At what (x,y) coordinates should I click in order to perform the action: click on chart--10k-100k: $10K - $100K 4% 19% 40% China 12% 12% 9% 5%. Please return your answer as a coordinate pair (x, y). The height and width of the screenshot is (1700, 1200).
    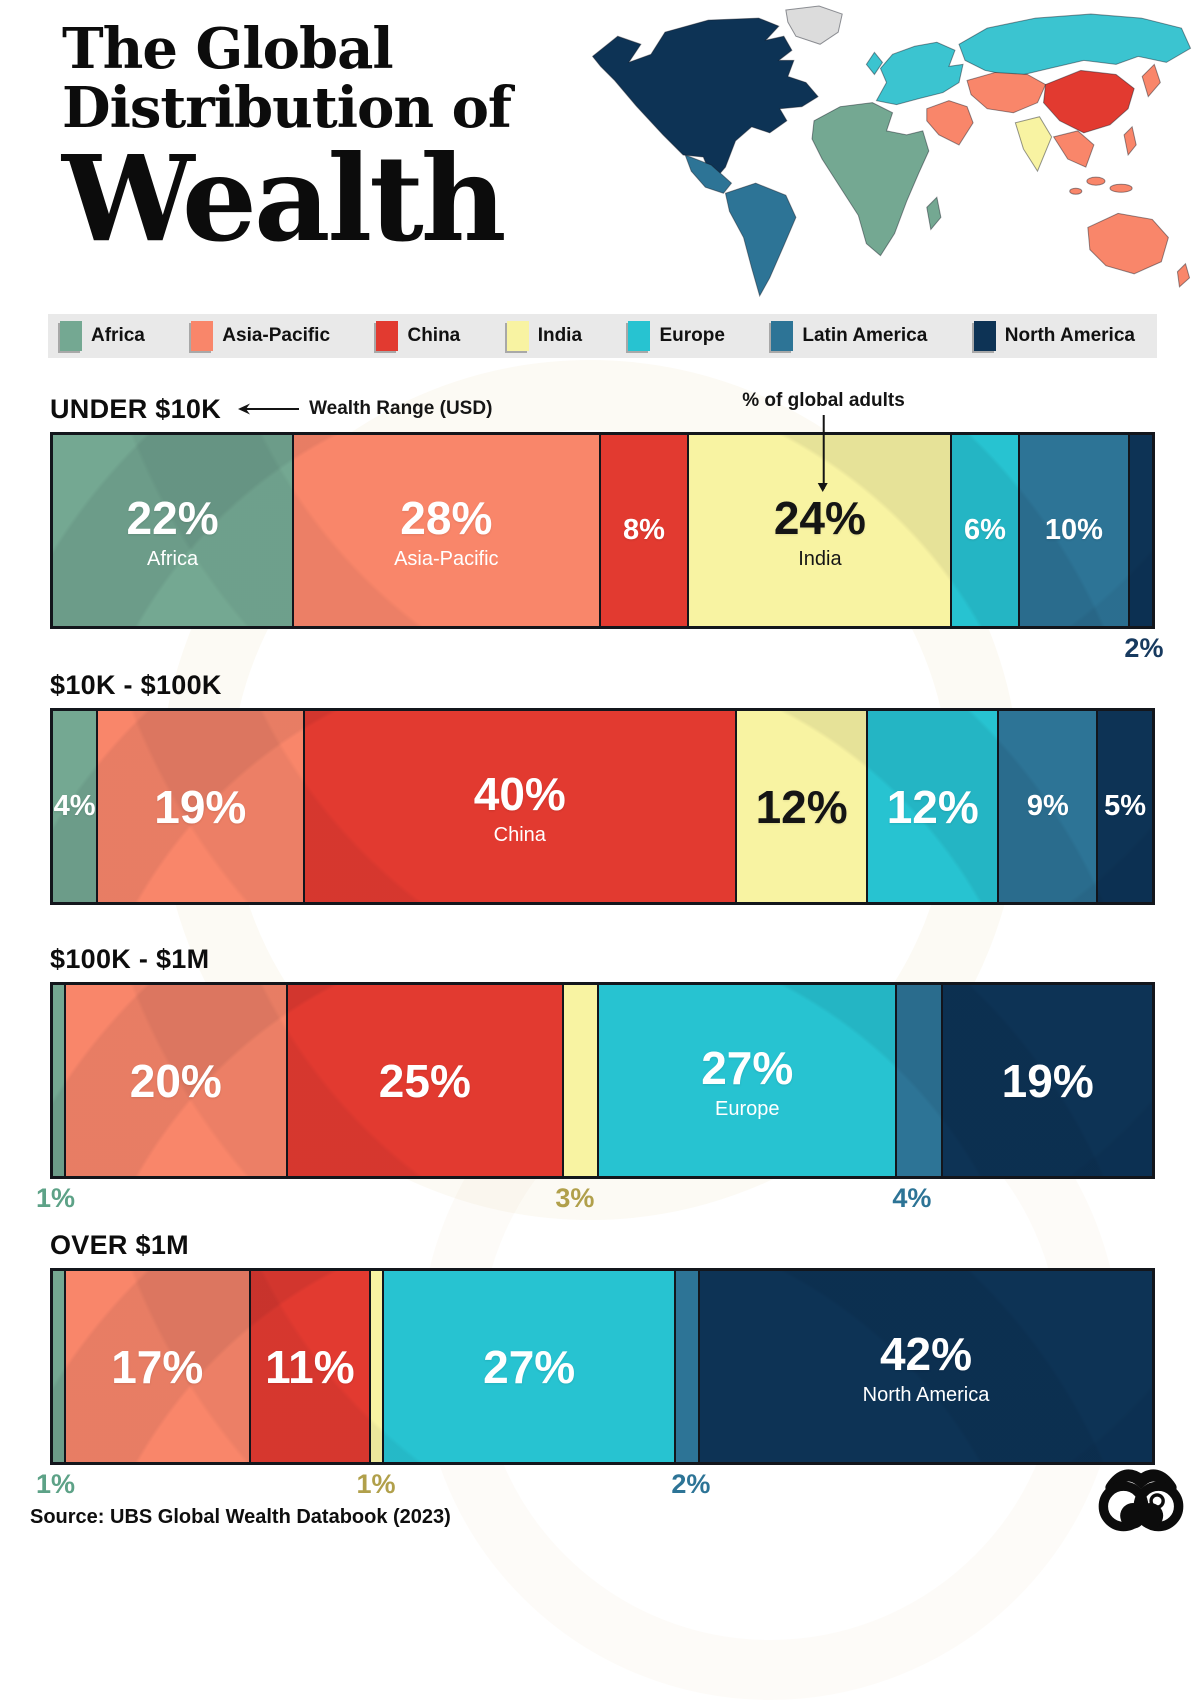
    Looking at the image, I should click on (602, 804).